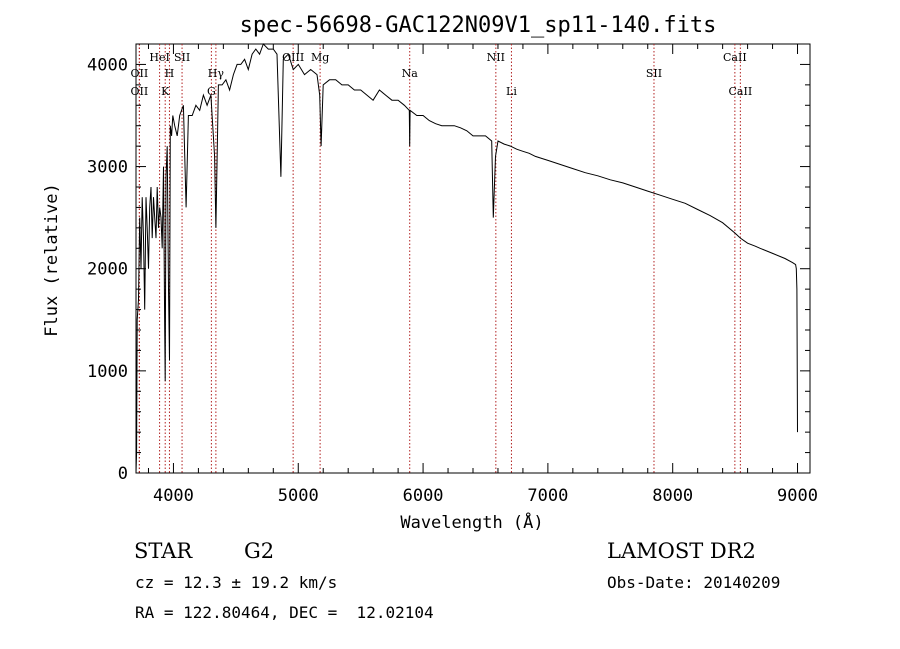  What do you see at coordinates (547, 496) in the screenshot?
I see `x-tick-label: 7000` at bounding box center [547, 496].